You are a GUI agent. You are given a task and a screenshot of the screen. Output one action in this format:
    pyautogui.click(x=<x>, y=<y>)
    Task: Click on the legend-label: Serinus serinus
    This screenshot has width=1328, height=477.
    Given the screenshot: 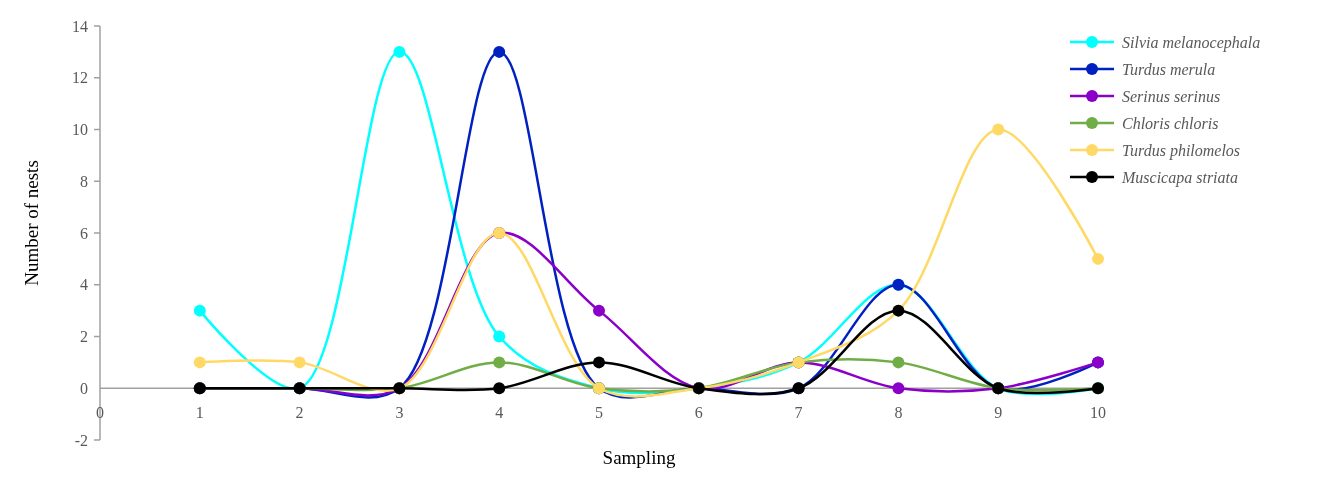 What is the action you would take?
    pyautogui.click(x=1171, y=96)
    